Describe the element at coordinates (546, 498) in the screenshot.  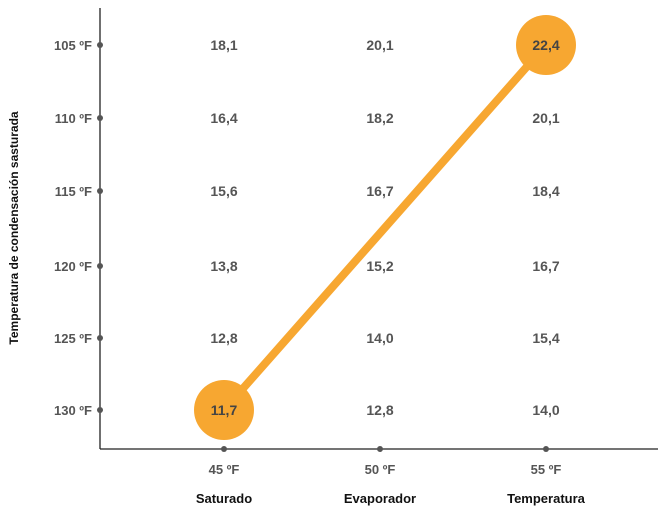
I see `x-group-label: Temperatura` at that location.